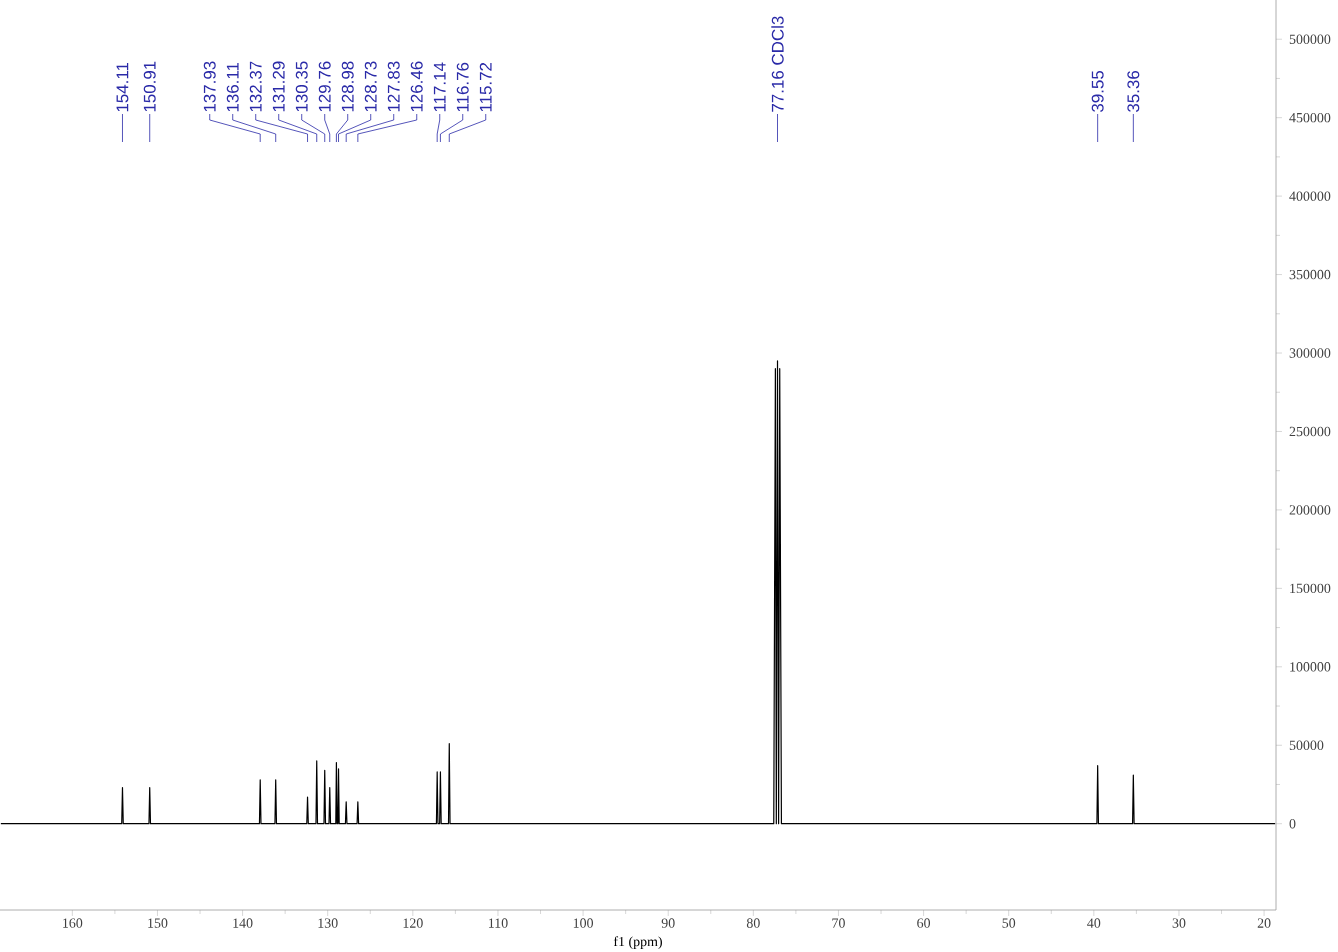  Describe the element at coordinates (301, 86) in the screenshot. I see `annotation: 130.35` at that location.